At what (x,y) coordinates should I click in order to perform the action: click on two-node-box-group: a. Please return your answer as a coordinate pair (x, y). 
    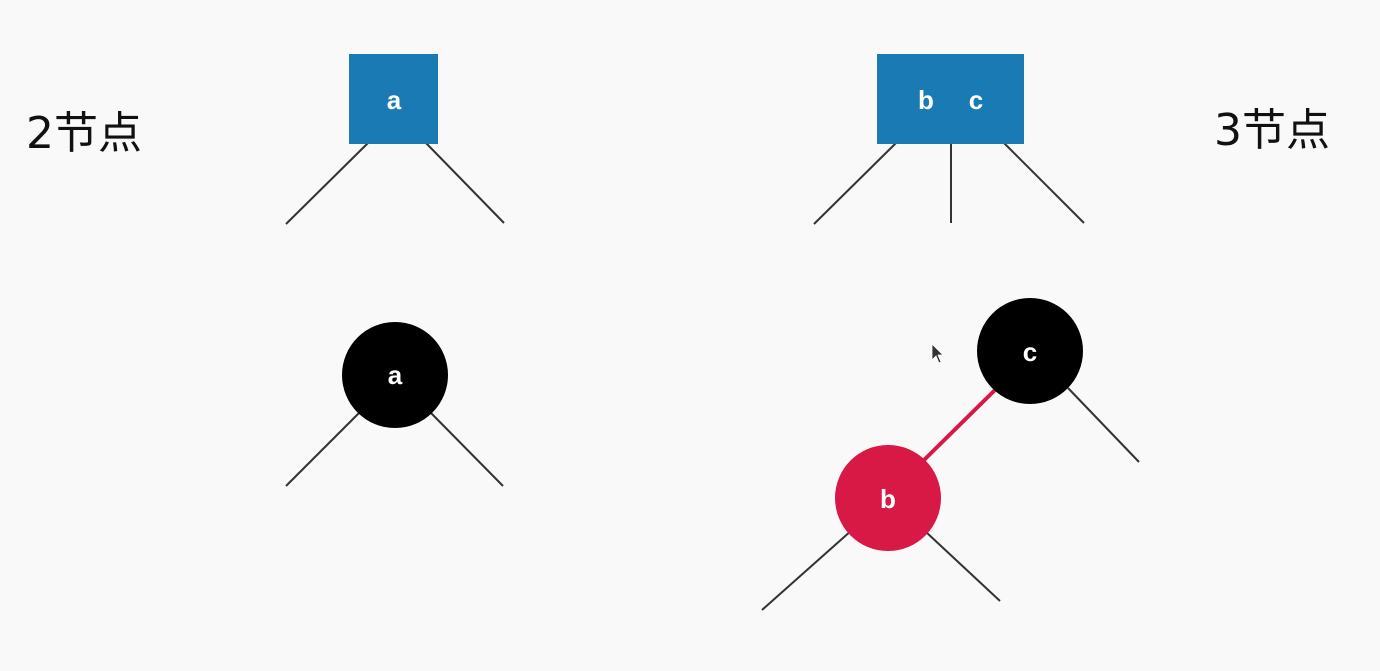
    Looking at the image, I should click on (395, 139).